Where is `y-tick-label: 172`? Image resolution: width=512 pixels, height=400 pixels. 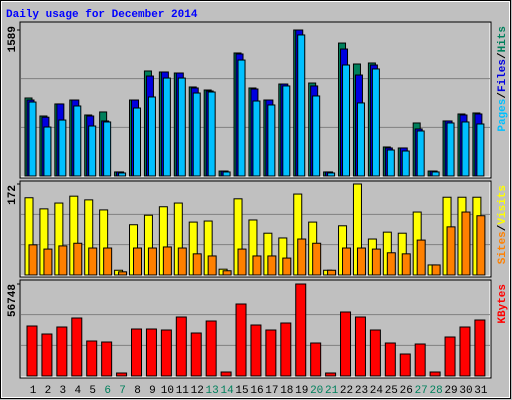
y-tick-label: 172 is located at coordinates (13, 195).